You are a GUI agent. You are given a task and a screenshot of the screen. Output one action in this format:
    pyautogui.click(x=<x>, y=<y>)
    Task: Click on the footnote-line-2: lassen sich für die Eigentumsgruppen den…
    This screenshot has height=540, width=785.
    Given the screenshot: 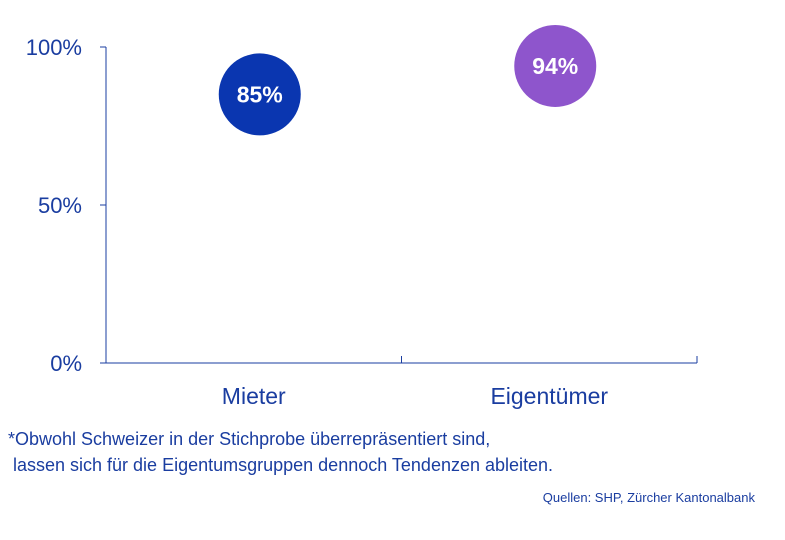 What is the action you would take?
    pyautogui.click(x=281, y=465)
    